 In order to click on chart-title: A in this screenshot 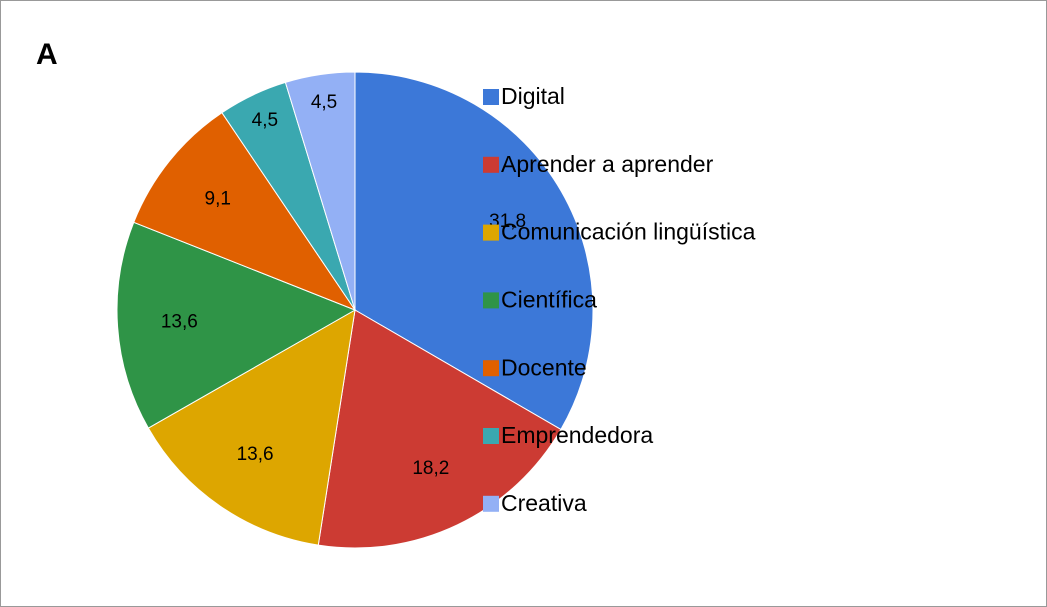, I will do `click(47, 54)`.